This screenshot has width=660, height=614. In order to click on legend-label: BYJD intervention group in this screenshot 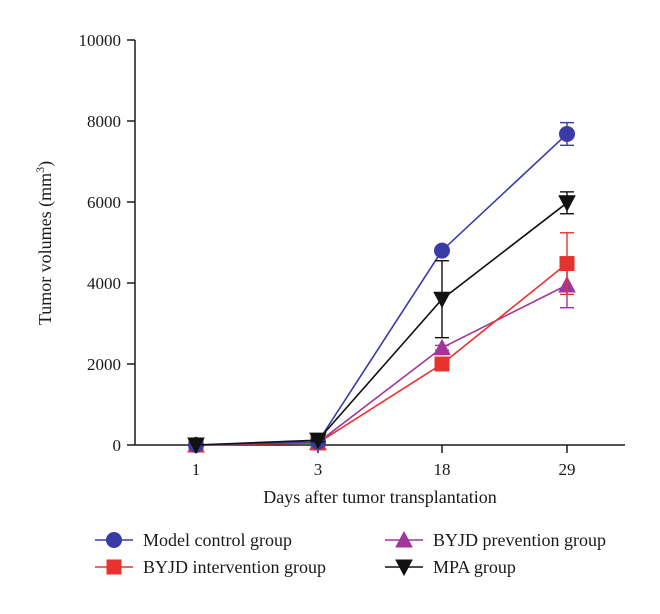, I will do `click(234, 567)`.